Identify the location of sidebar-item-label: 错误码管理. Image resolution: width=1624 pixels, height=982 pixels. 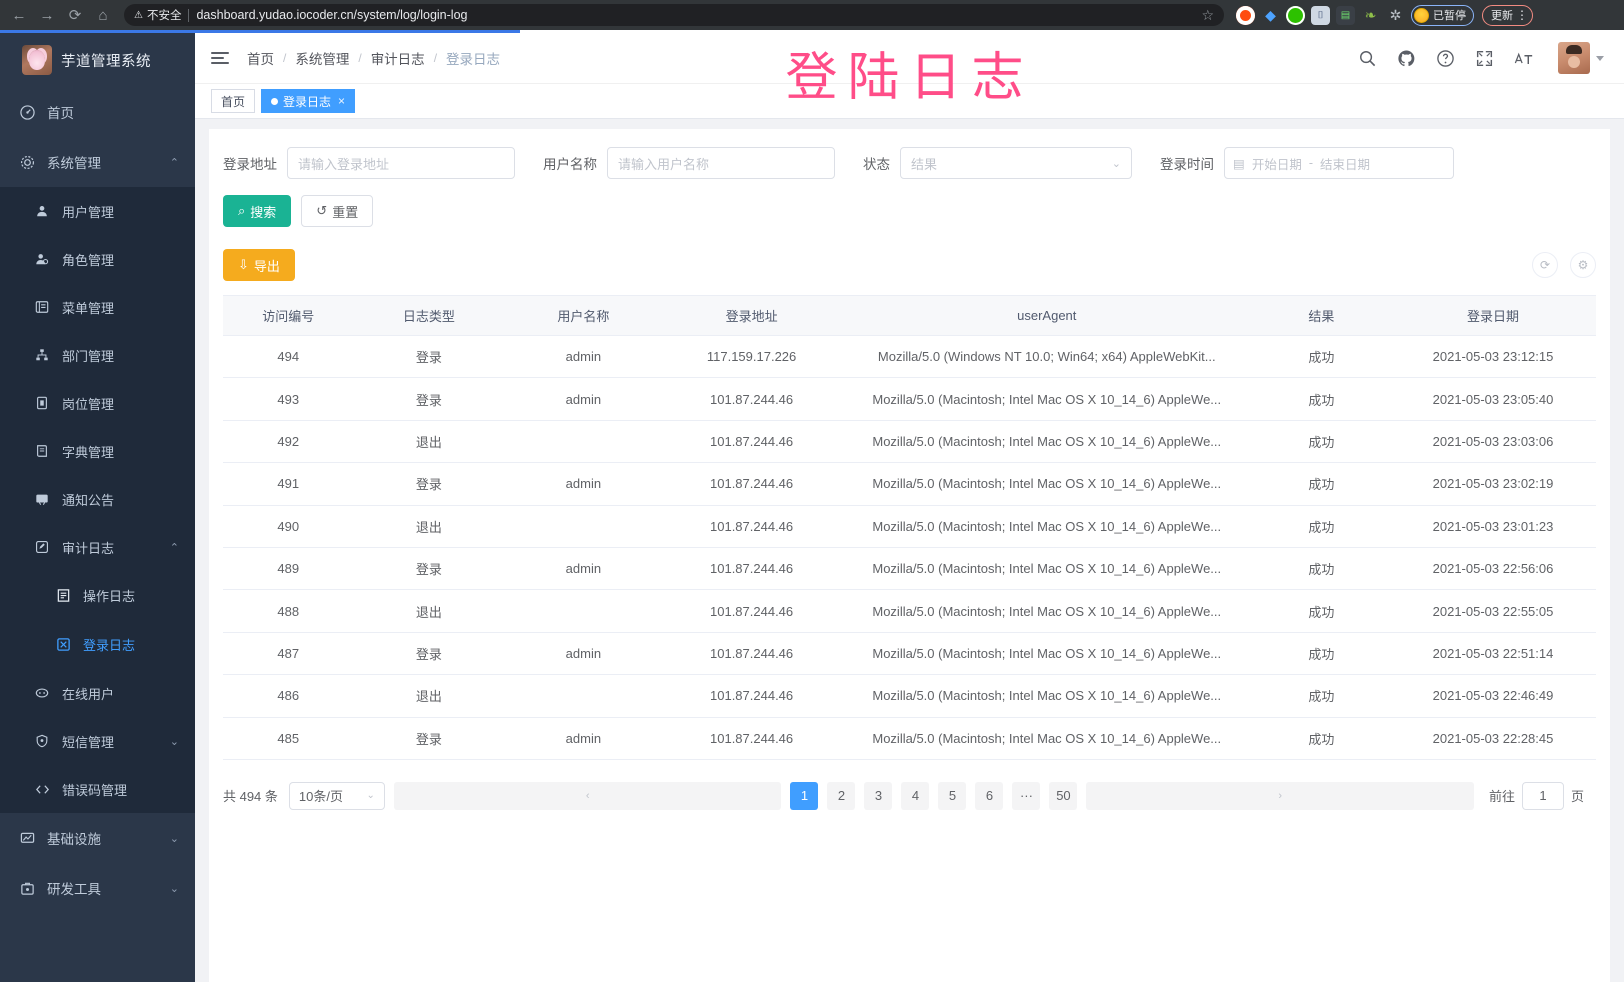
(95, 790).